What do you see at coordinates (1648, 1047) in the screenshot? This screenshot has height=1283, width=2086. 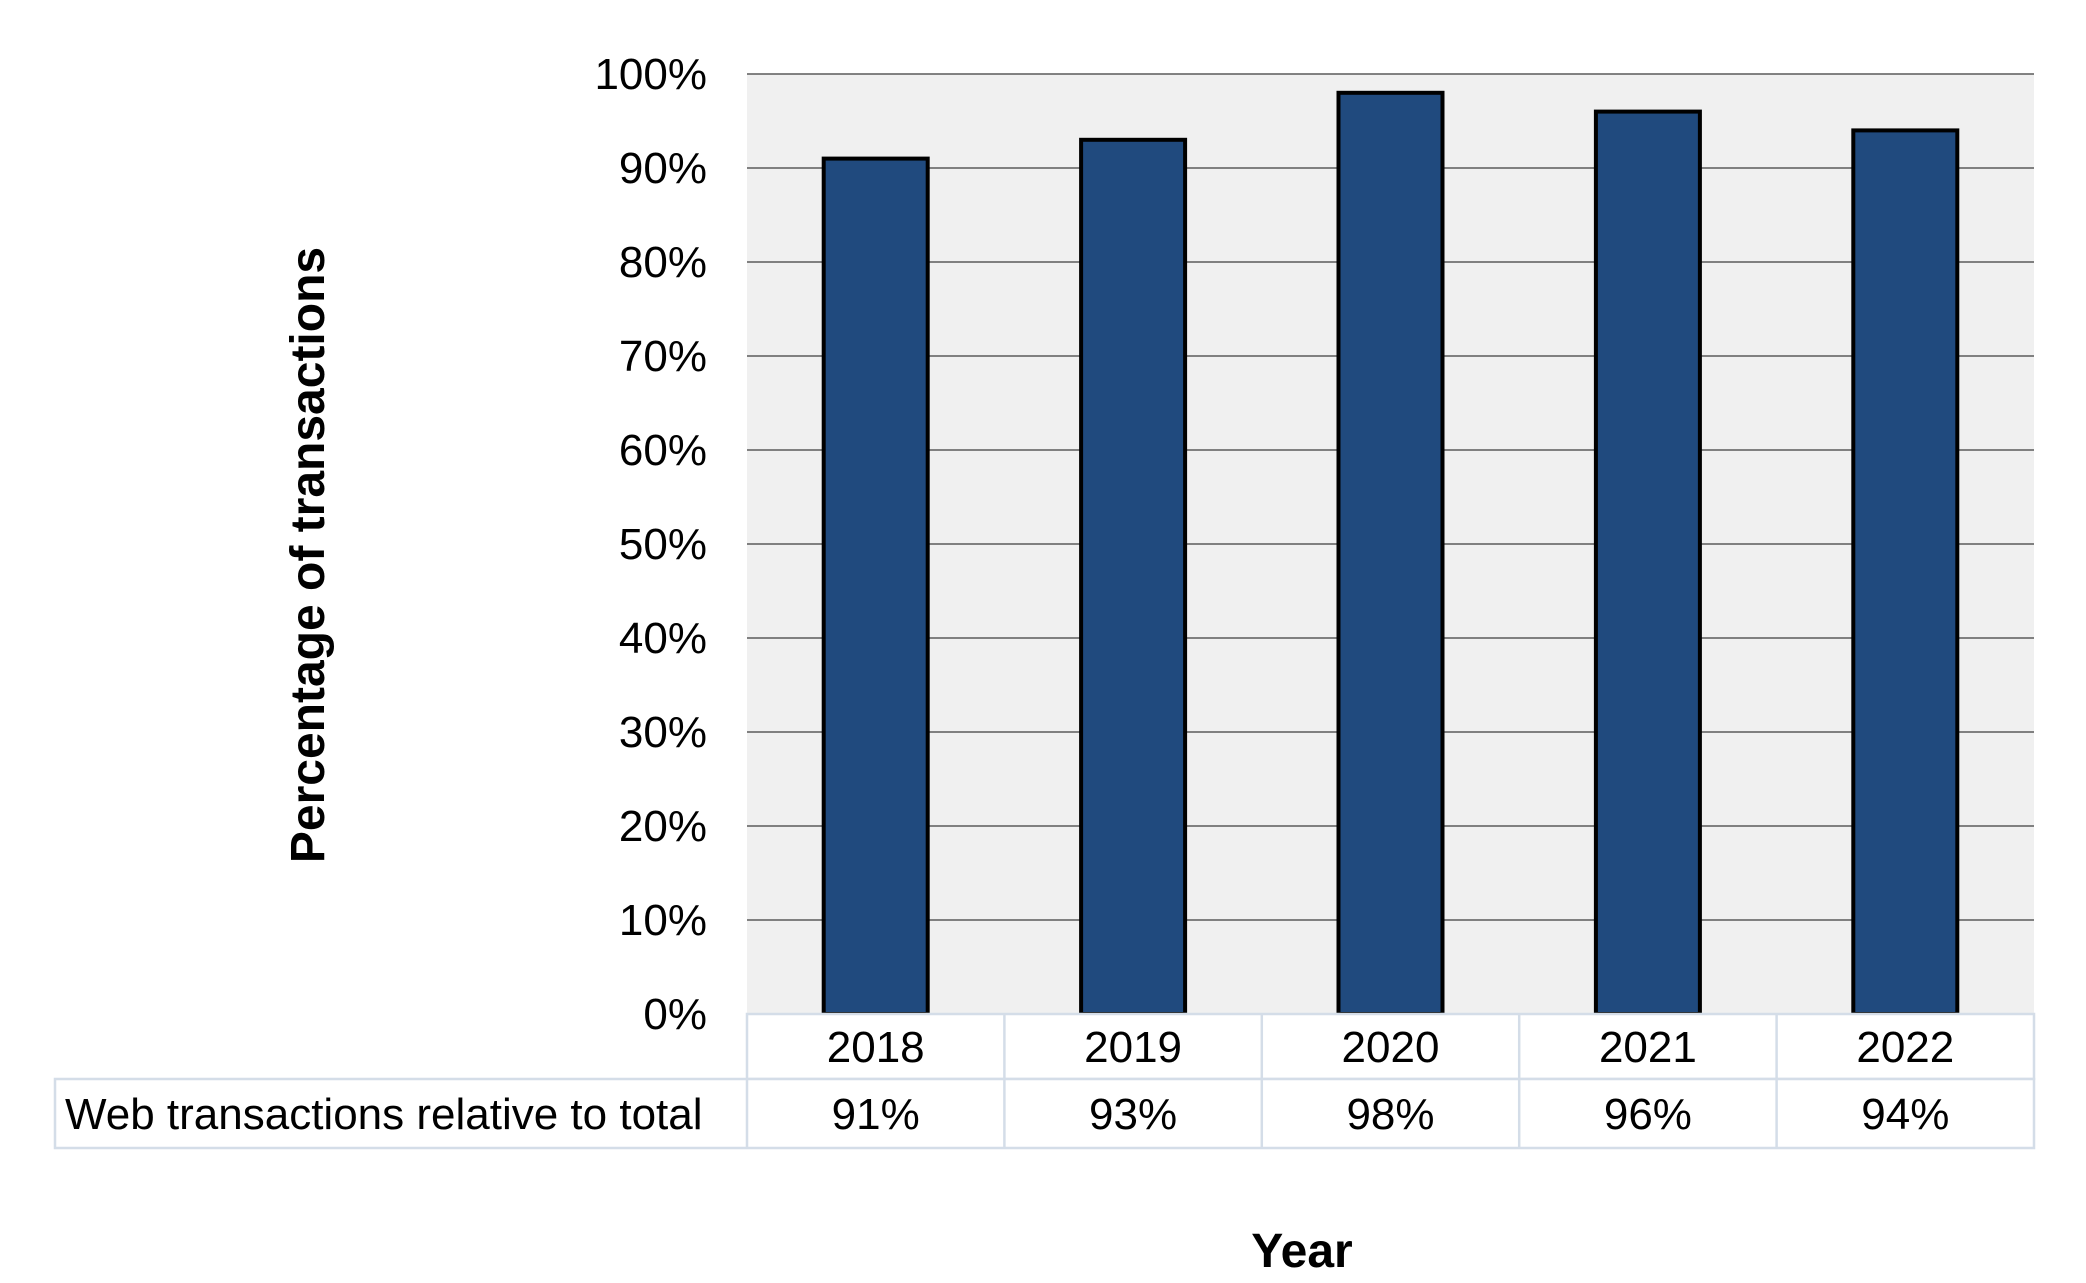 I see `x-tick-label: 2021` at bounding box center [1648, 1047].